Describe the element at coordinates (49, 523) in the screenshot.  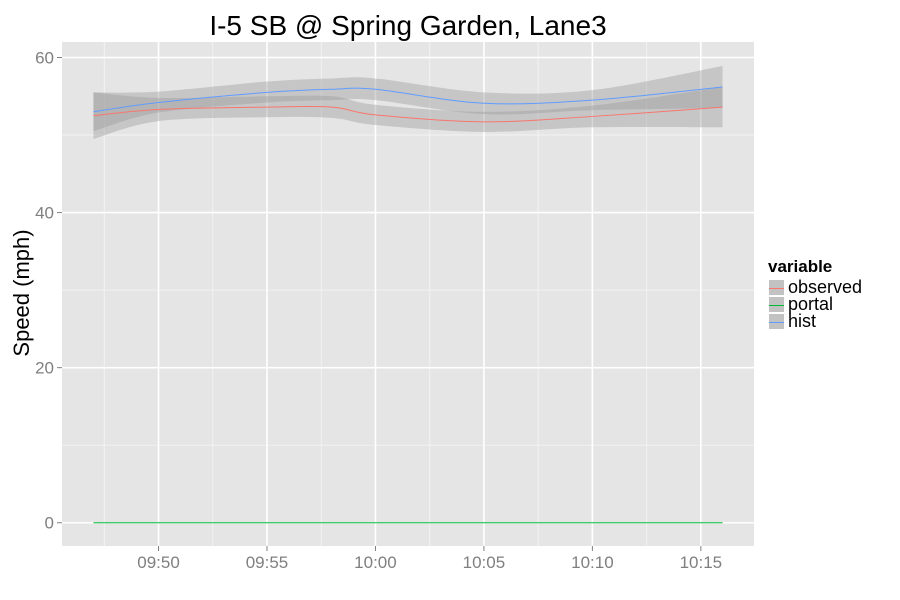
I see `y-tick-label: 0` at that location.